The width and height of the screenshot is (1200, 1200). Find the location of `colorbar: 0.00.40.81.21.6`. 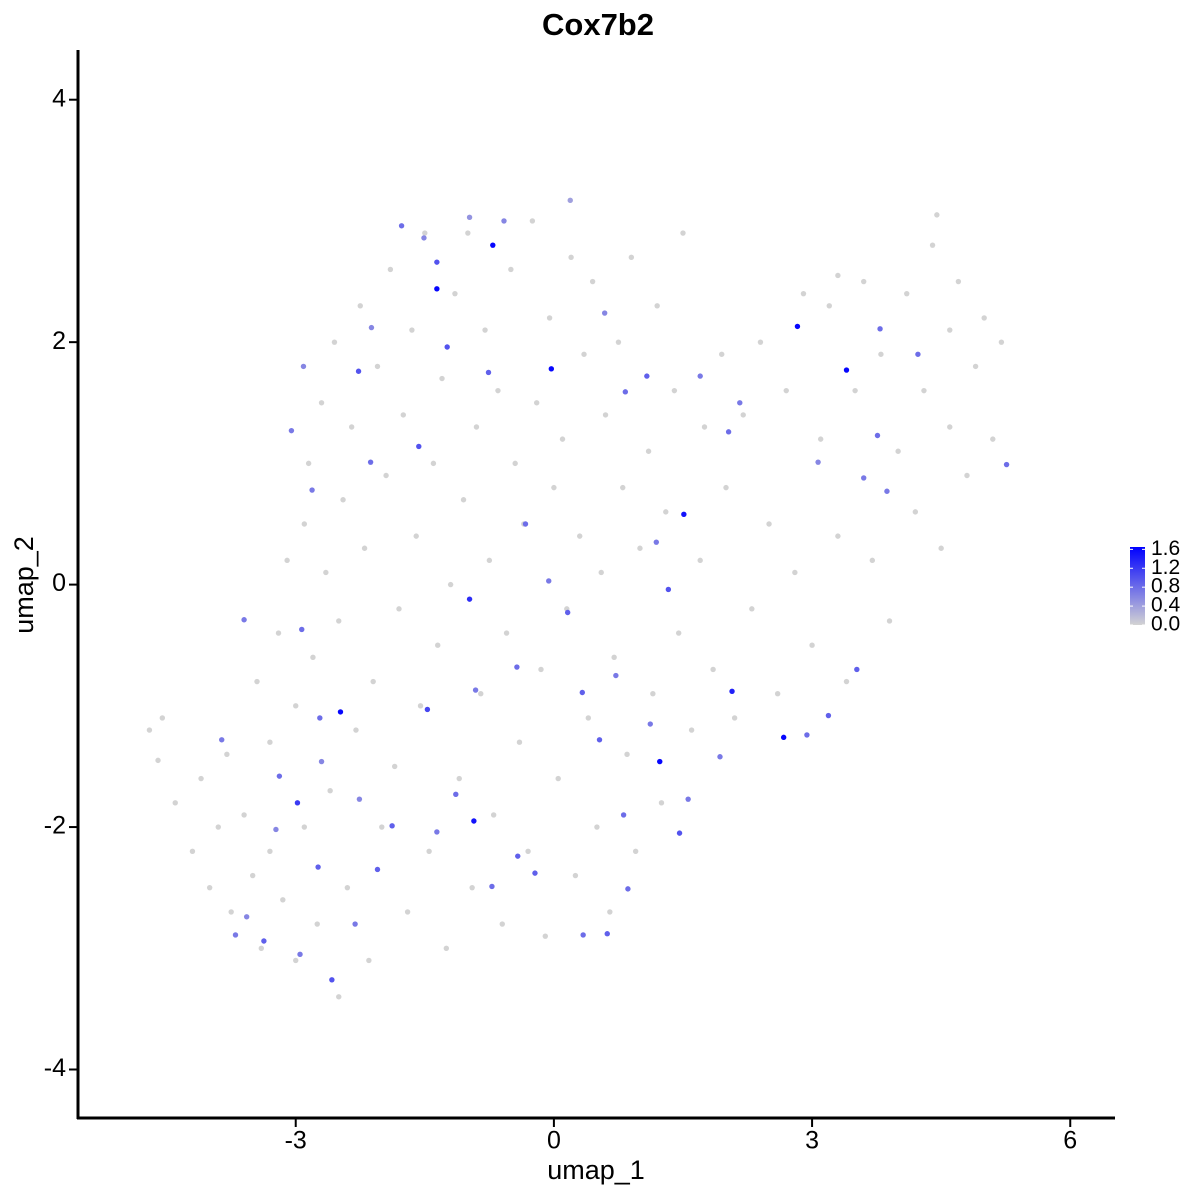

colorbar: 0.00.40.81.21.6 is located at coordinates (1155, 586).